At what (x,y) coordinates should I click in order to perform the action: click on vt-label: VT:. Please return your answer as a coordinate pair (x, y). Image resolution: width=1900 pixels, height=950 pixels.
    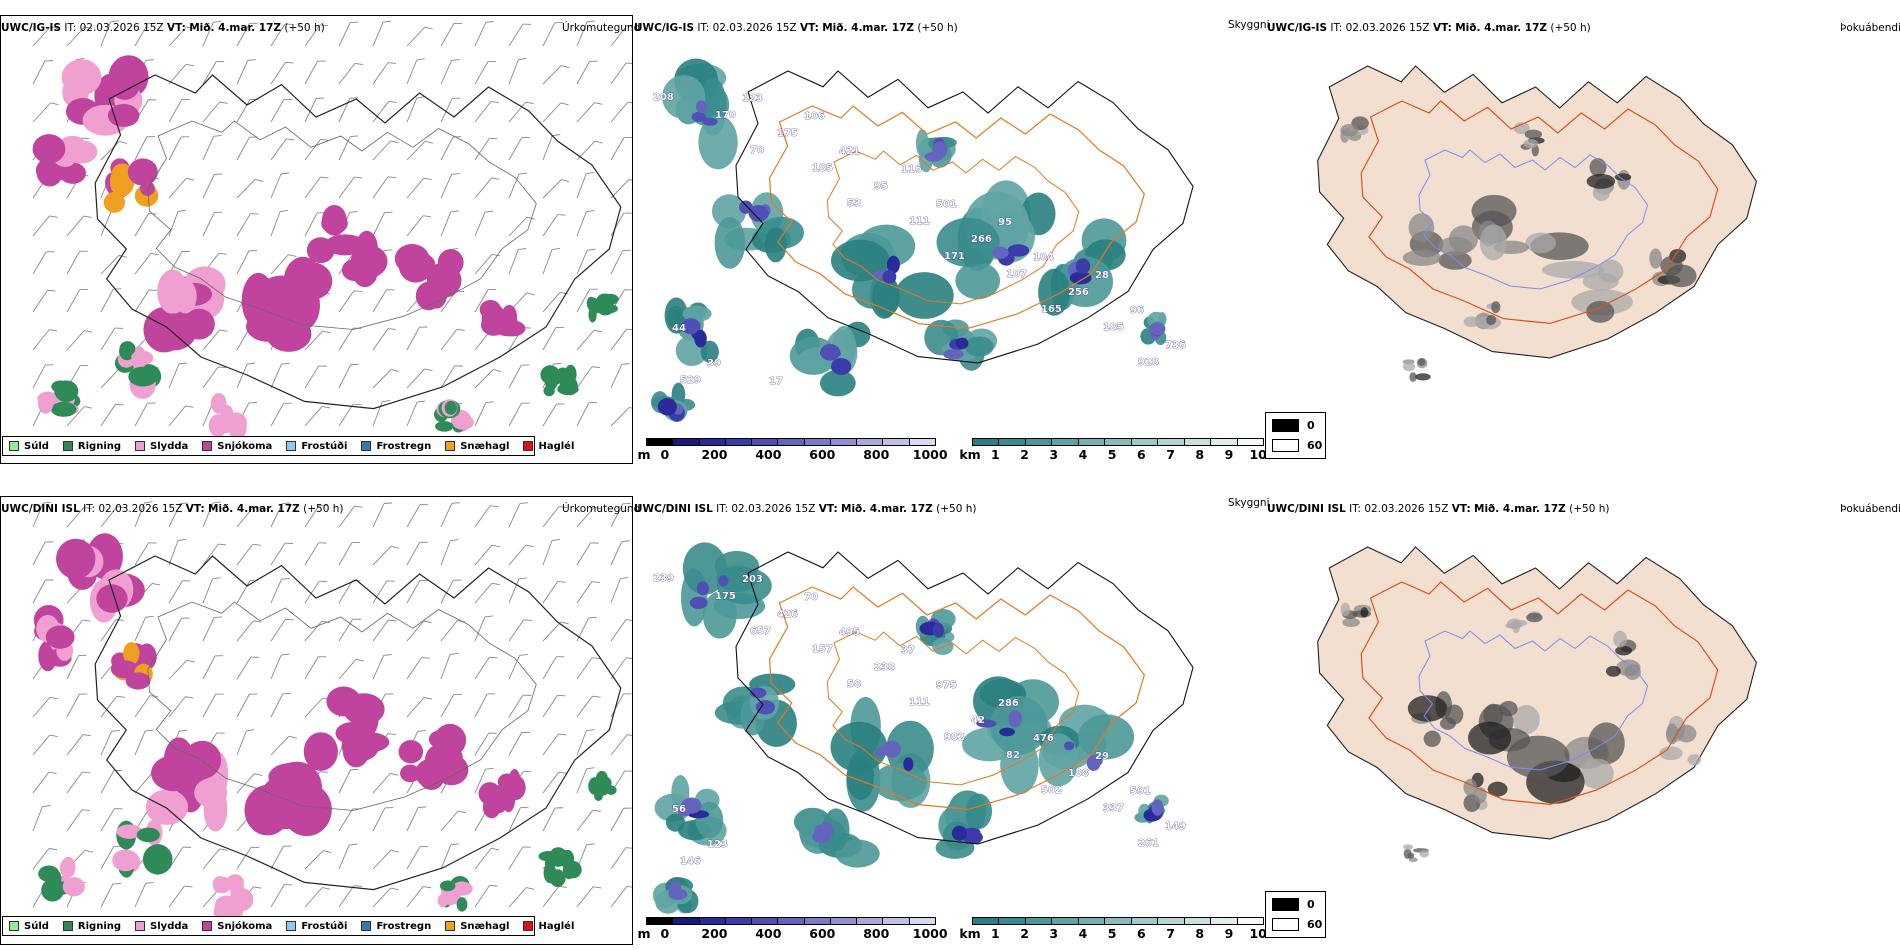
    Looking at the image, I should click on (1442, 28).